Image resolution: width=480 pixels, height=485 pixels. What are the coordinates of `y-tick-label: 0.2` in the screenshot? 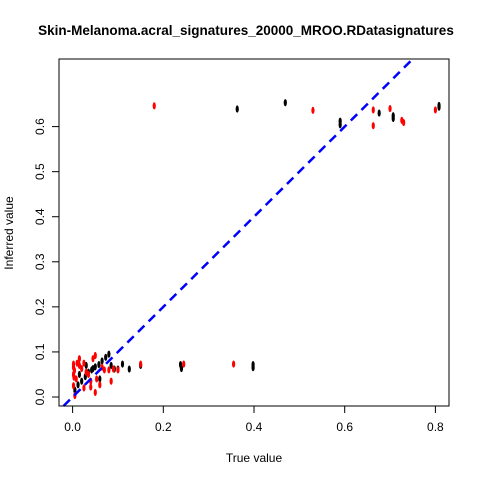 It's located at (40, 306).